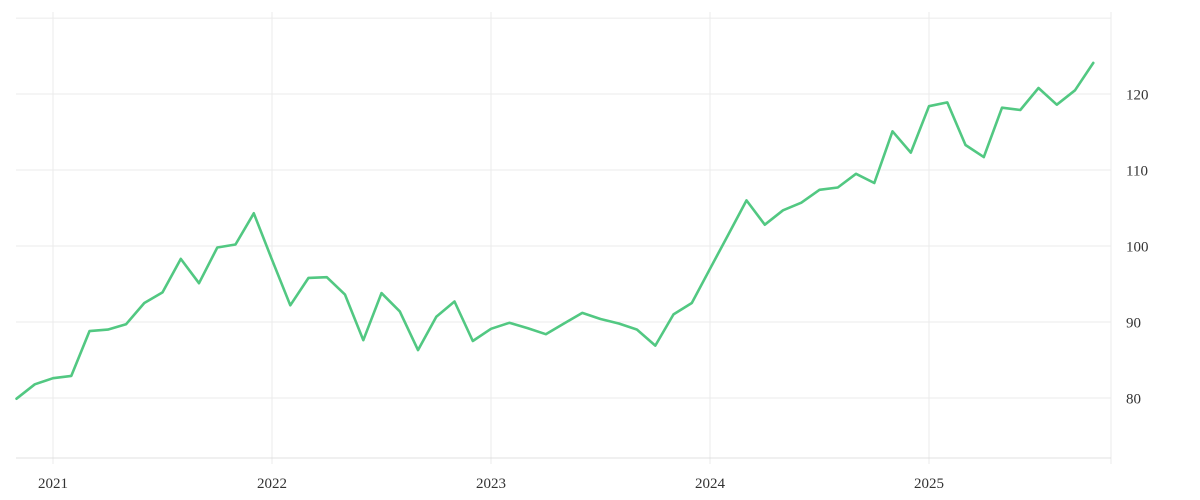 The width and height of the screenshot is (1200, 500). Describe the element at coordinates (491, 484) in the screenshot. I see `x-axis-label: 2023` at that location.